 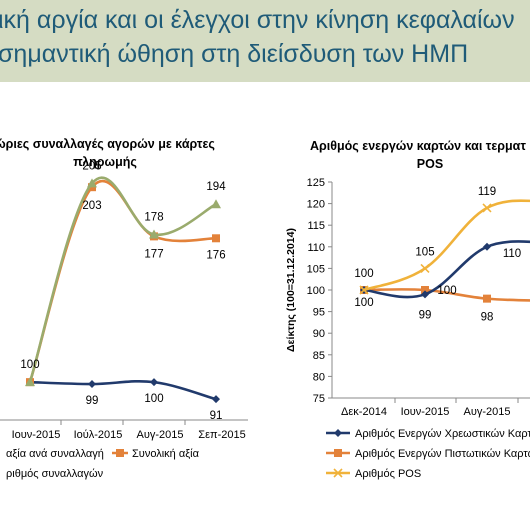 I want to click on right-y-tick-label: 120, so click(x=316, y=205).